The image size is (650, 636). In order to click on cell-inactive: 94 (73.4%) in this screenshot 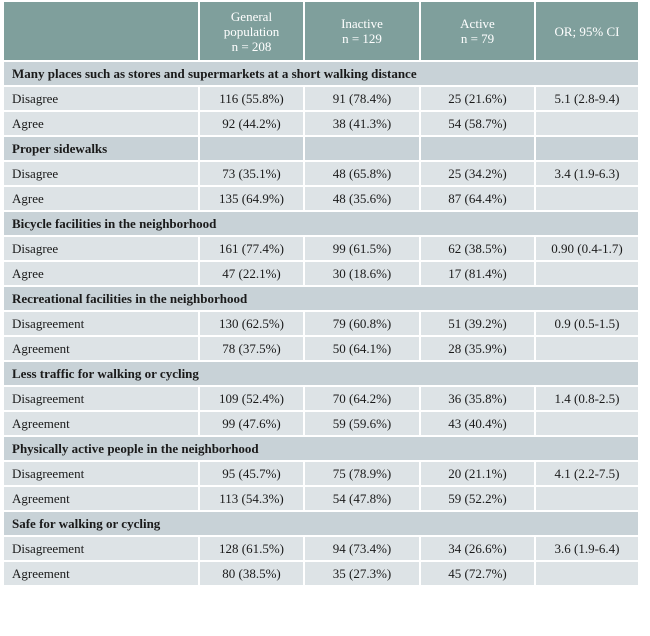, I will do `click(362, 548)`.